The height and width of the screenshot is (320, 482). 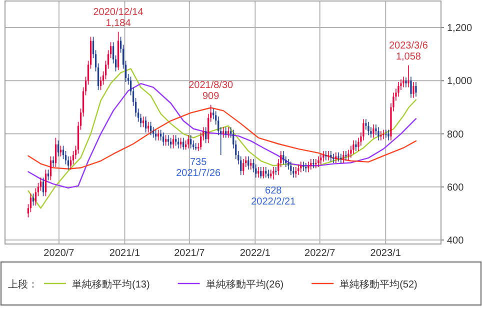 What do you see at coordinates (408, 51) in the screenshot?
I see `annotation: 2023/3/6 1,058` at bounding box center [408, 51].